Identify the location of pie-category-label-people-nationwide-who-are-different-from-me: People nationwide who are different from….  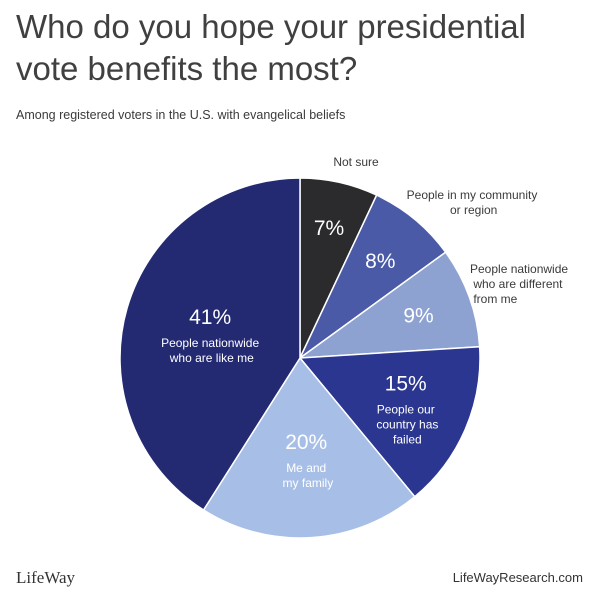
(519, 284).